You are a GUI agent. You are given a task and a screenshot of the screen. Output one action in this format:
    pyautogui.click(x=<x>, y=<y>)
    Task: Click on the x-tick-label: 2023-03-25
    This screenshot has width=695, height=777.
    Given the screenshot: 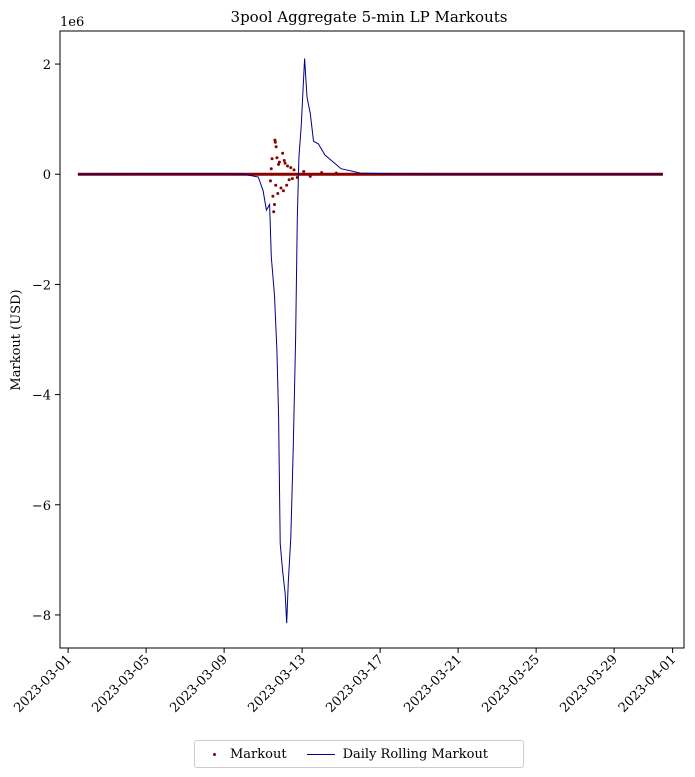 What is the action you would take?
    pyautogui.click(x=511, y=684)
    